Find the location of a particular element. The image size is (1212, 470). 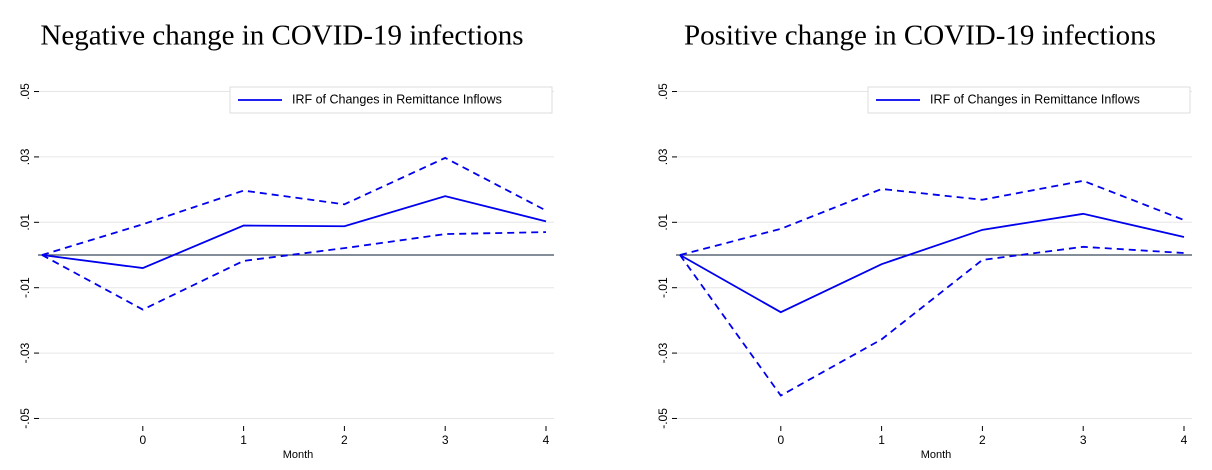

chart-title: Negative change in COVID-19 infections is located at coordinates (281, 36).